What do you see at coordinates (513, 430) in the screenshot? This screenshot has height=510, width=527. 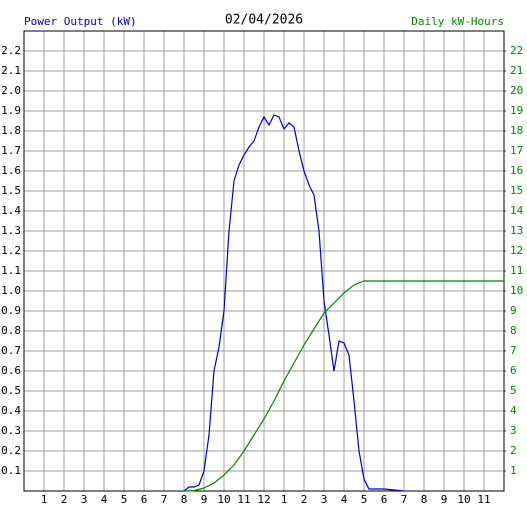 I see `y2-tick-label: 3` at bounding box center [513, 430].